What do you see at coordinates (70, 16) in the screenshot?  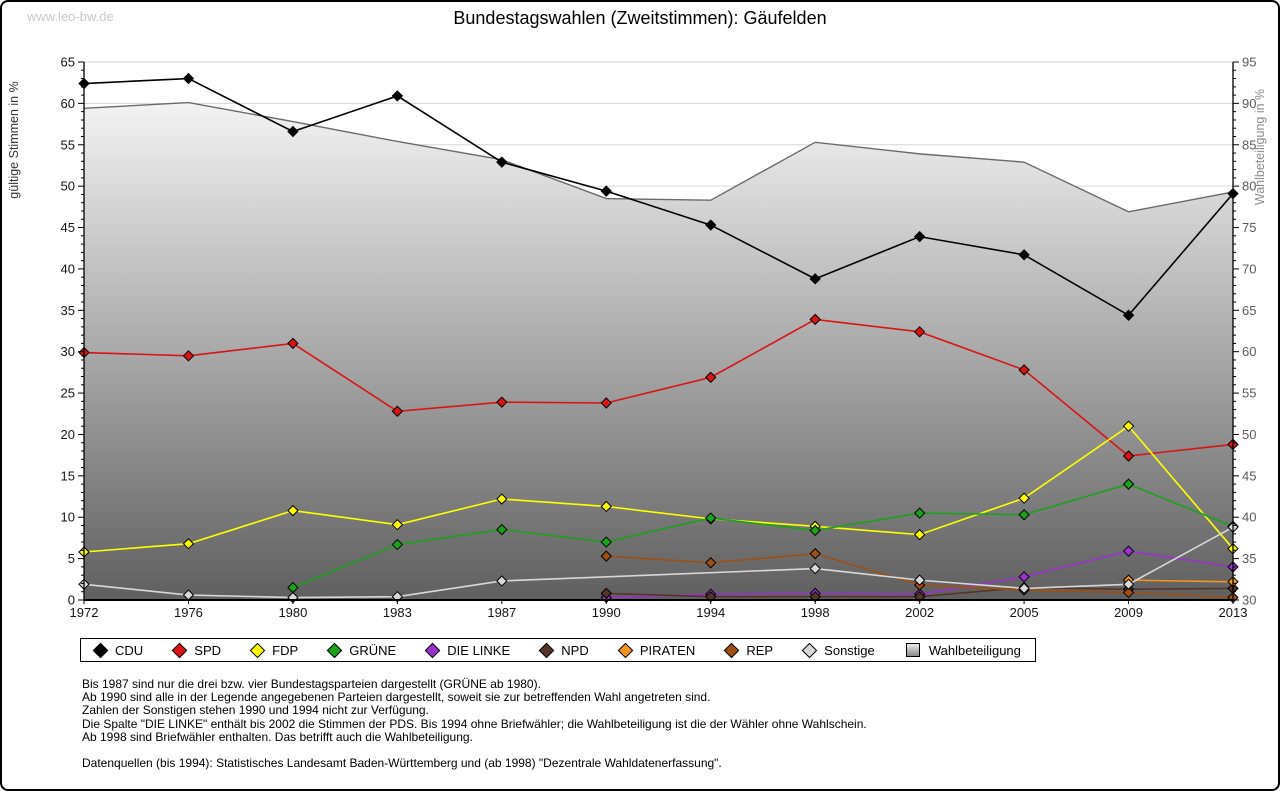 I see `watermark: www.leo-bw.de` at bounding box center [70, 16].